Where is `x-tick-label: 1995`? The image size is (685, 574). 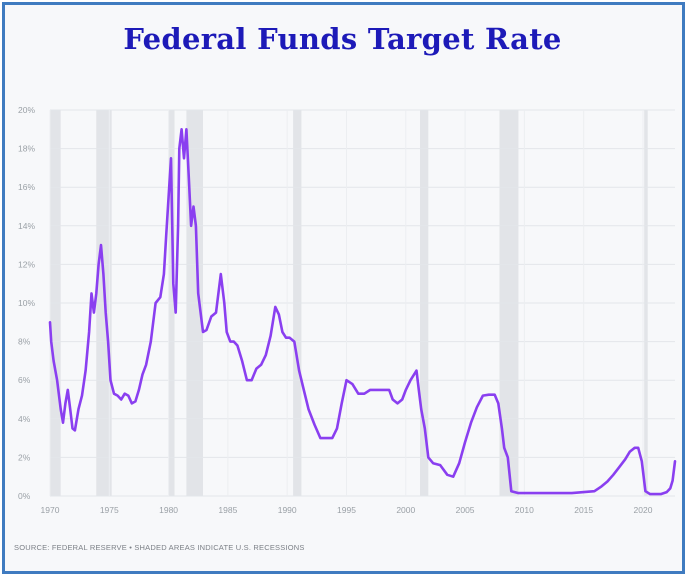 x-tick-label: 1995 is located at coordinates (346, 510).